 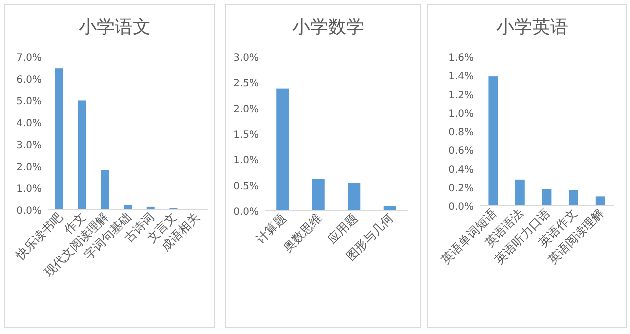 What do you see at coordinates (29, 102) in the screenshot?
I see `y-tick-label: 5.0%` at bounding box center [29, 102].